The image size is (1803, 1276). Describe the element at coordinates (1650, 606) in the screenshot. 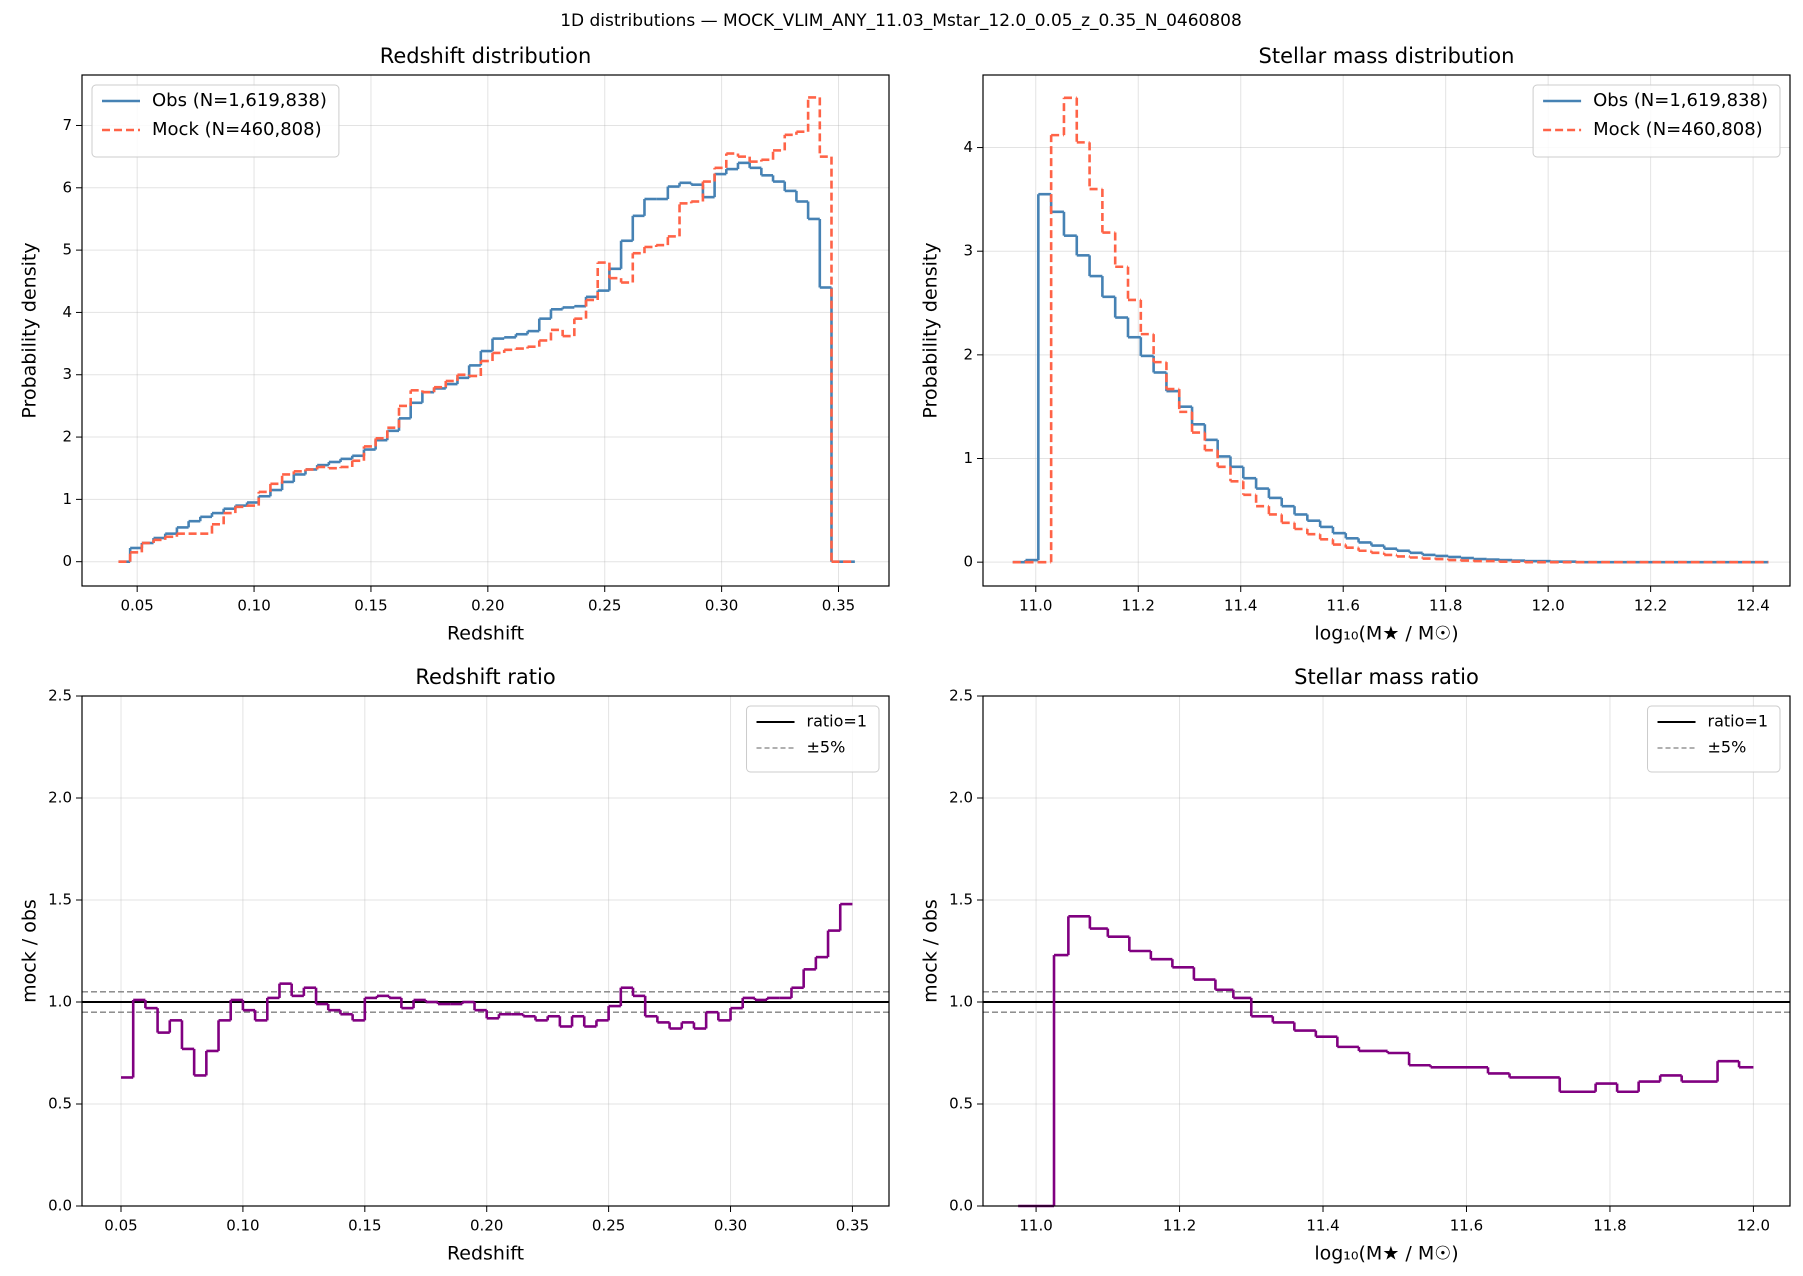

I see `x-tick-label: 12.2` at that location.